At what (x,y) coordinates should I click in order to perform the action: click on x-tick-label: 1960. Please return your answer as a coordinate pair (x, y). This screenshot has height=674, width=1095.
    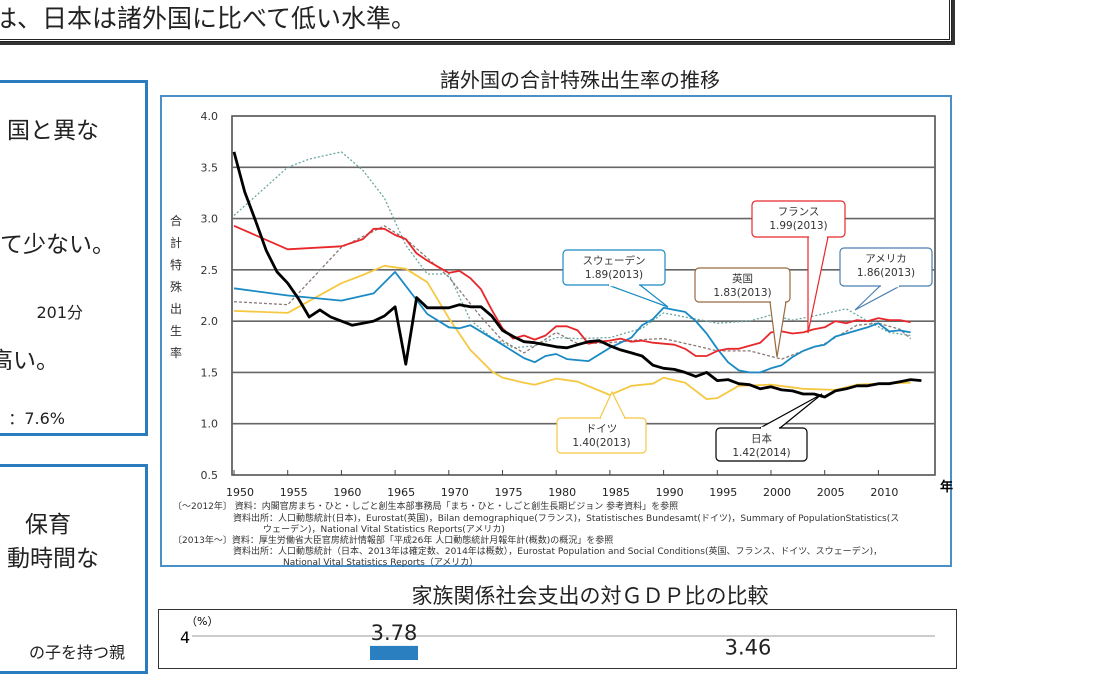
    Looking at the image, I should click on (347, 492).